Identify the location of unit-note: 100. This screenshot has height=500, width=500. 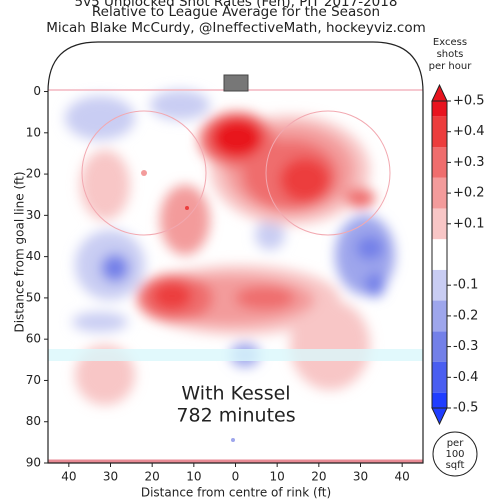
(454, 454).